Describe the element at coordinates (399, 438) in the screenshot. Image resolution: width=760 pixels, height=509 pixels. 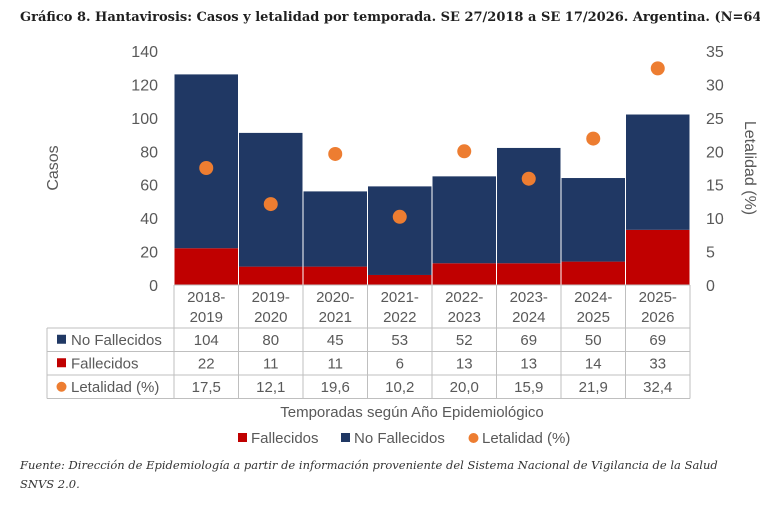
I see `legend-label: No Fallecidos` at that location.